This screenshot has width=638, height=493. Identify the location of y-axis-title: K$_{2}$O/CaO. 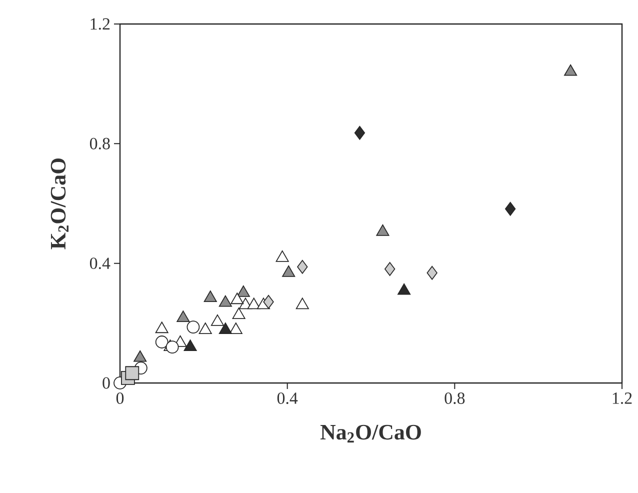
(59, 204).